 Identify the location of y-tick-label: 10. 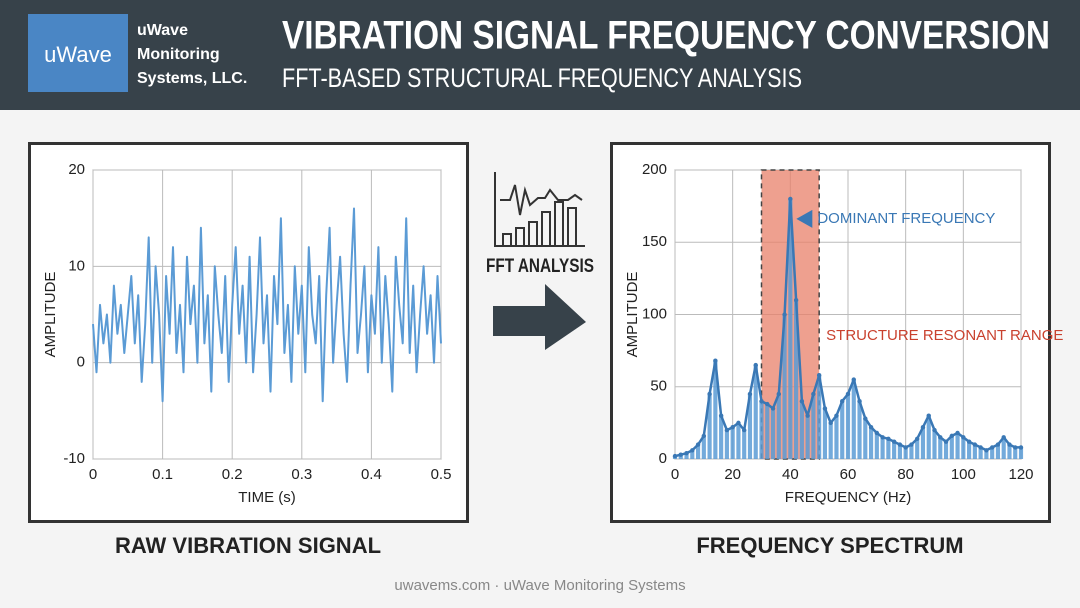
(76, 265).